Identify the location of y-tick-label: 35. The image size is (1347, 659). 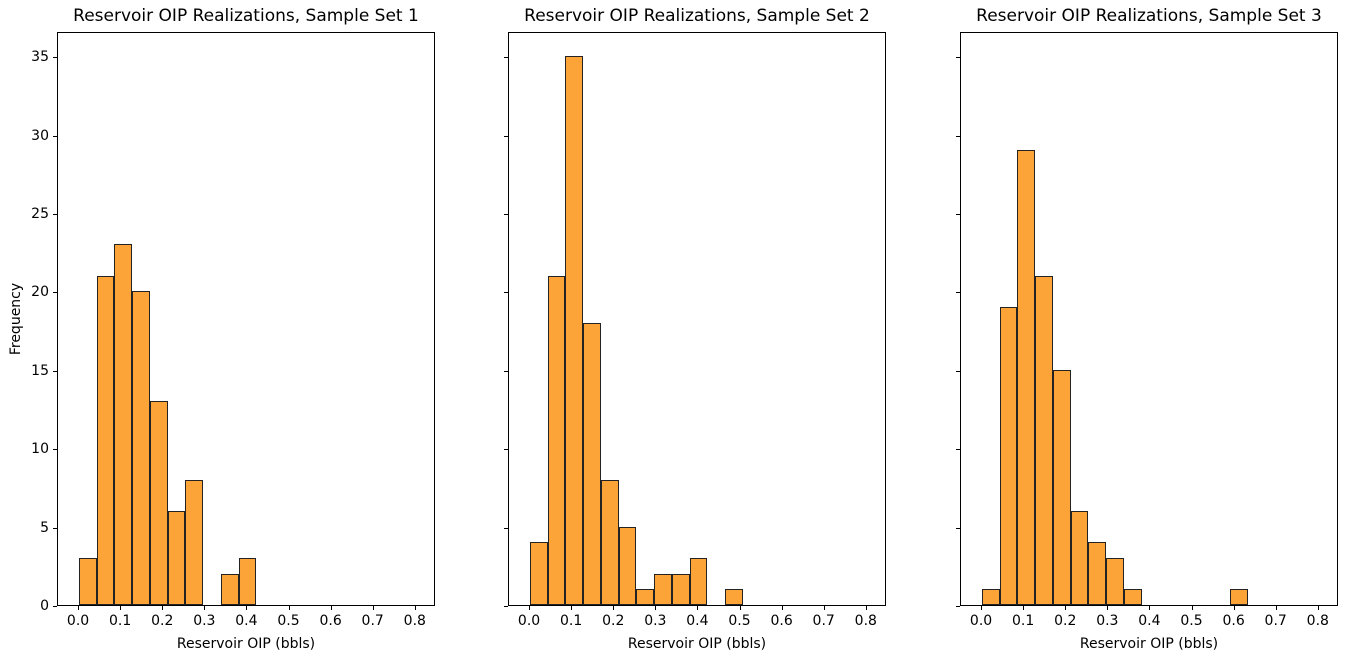
(40, 57).